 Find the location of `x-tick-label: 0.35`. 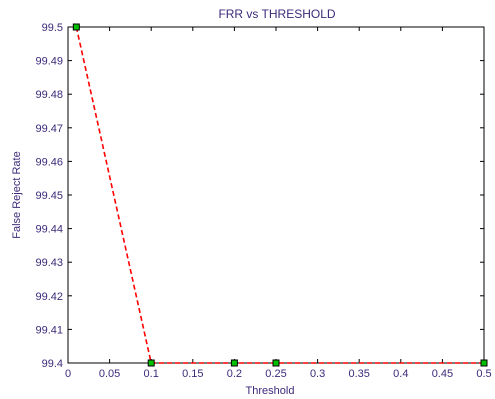

x-tick-label: 0.35 is located at coordinates (358, 374).